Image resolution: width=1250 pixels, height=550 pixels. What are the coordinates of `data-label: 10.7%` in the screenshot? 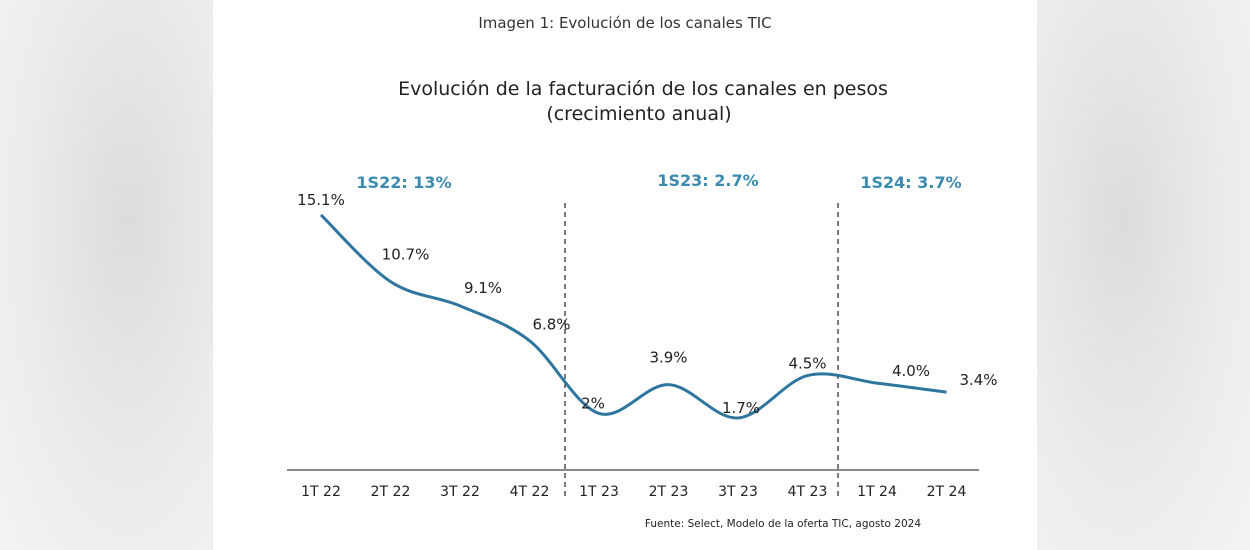 It's located at (406, 255).